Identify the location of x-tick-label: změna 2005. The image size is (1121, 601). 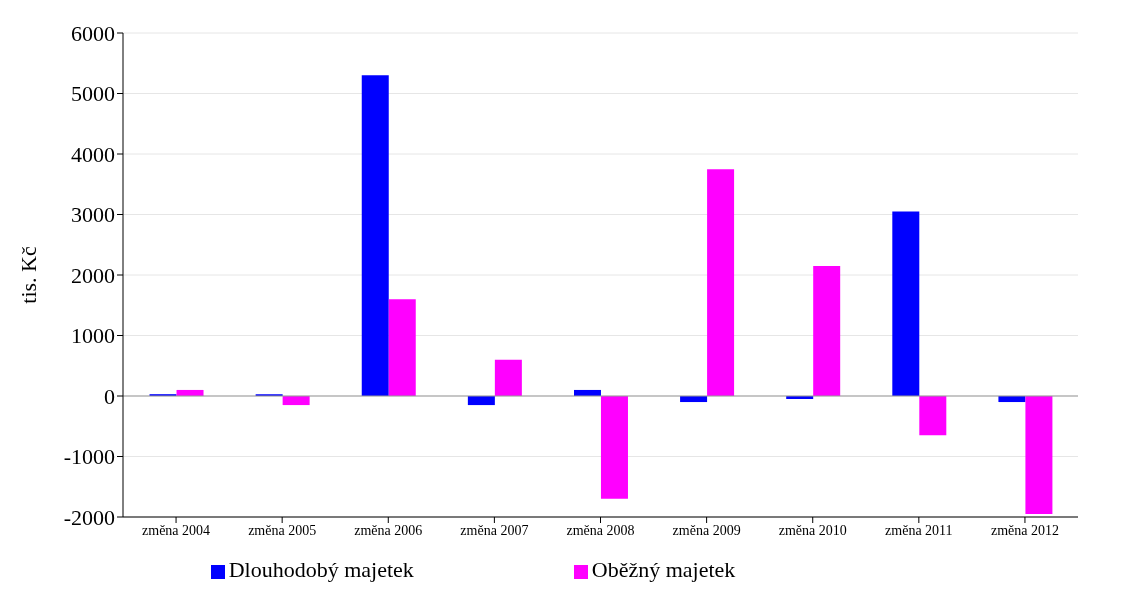
(282, 530).